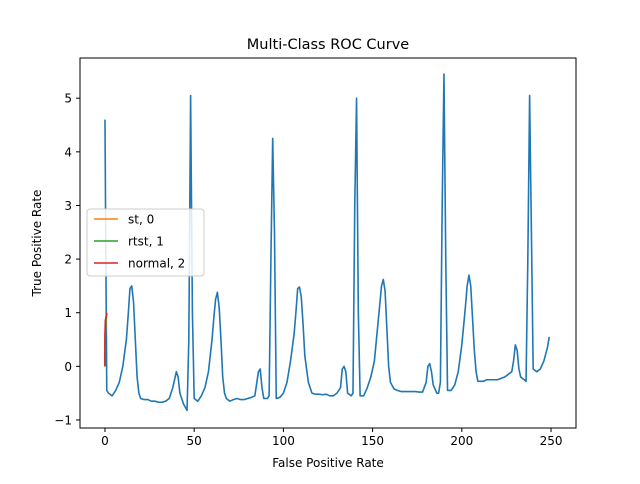 The width and height of the screenshot is (640, 484). Describe the element at coordinates (63, 420) in the screenshot. I see `y-tick-label: −1` at that location.